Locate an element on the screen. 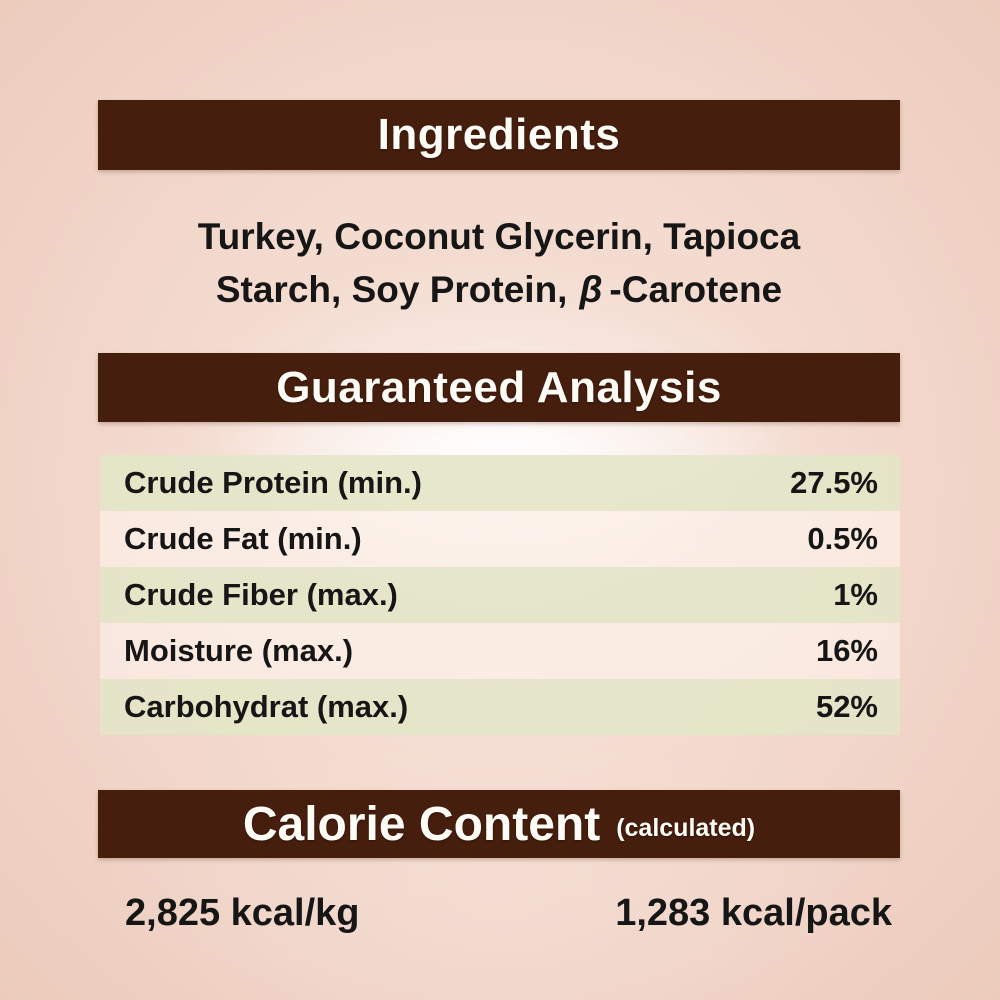 The image size is (1000, 1000). guaranteed-analysis-header-bar: Guaranteed Analysis is located at coordinates (499, 387).